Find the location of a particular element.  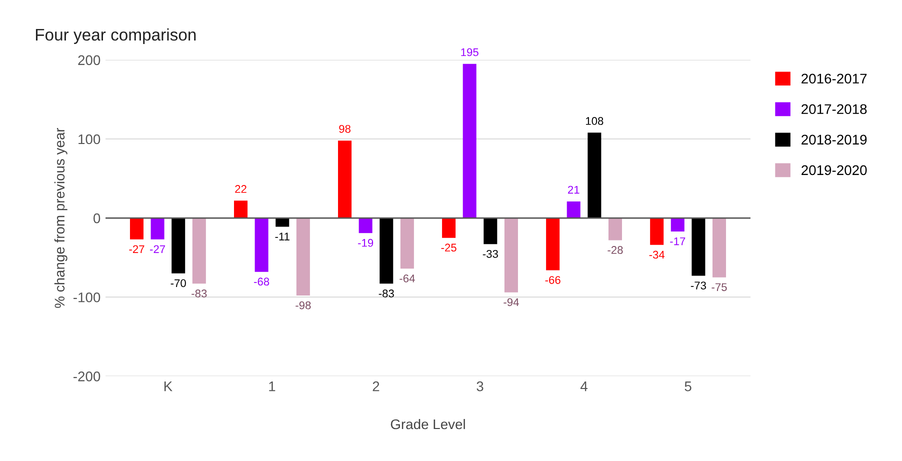

y-axis-title: % change from previous year is located at coordinates (61, 218).